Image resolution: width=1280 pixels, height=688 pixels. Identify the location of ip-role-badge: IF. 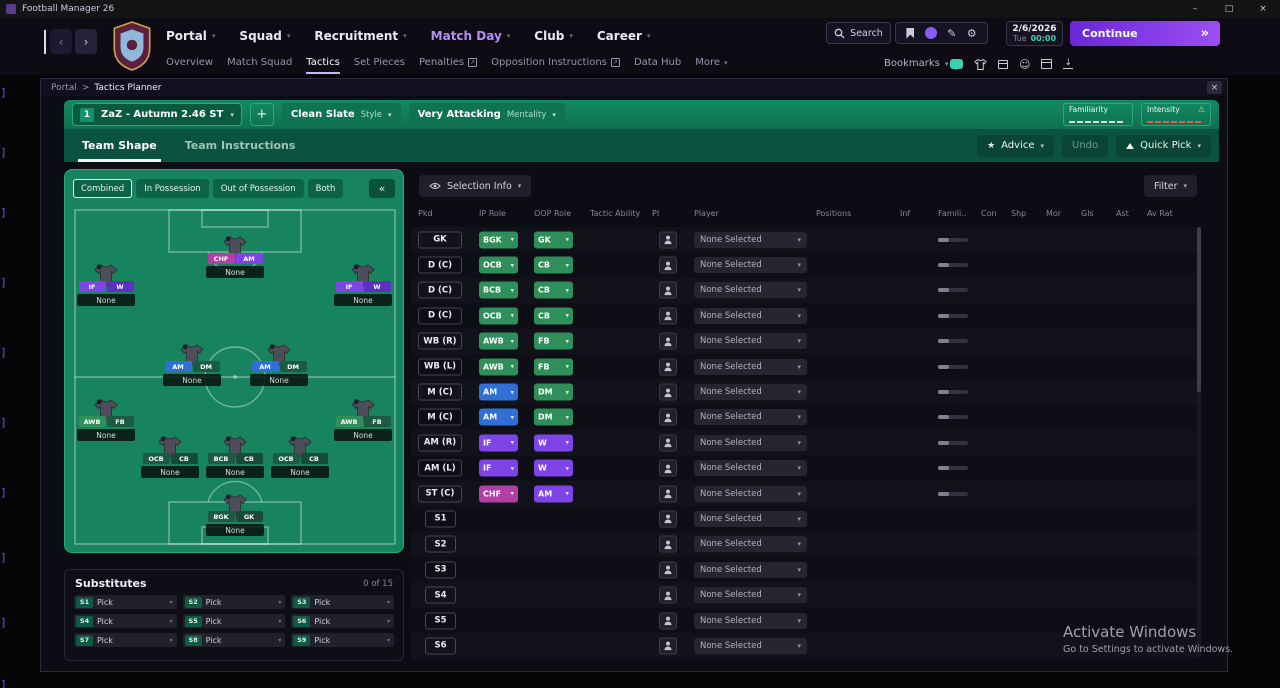
(349, 286).